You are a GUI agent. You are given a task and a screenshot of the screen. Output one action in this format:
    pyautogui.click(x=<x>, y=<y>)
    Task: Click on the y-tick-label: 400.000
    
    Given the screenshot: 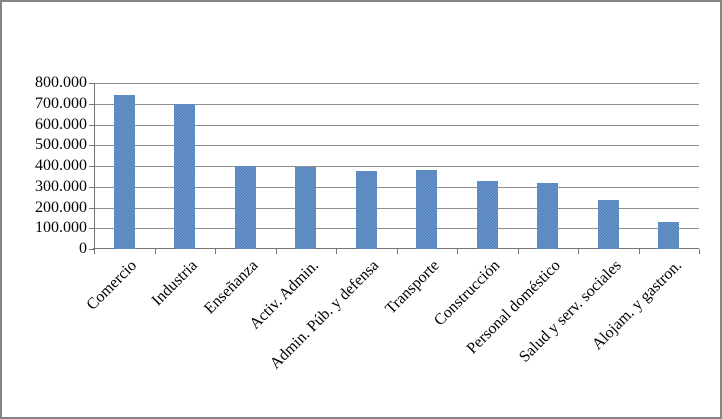 What is the action you would take?
    pyautogui.click(x=61, y=165)
    